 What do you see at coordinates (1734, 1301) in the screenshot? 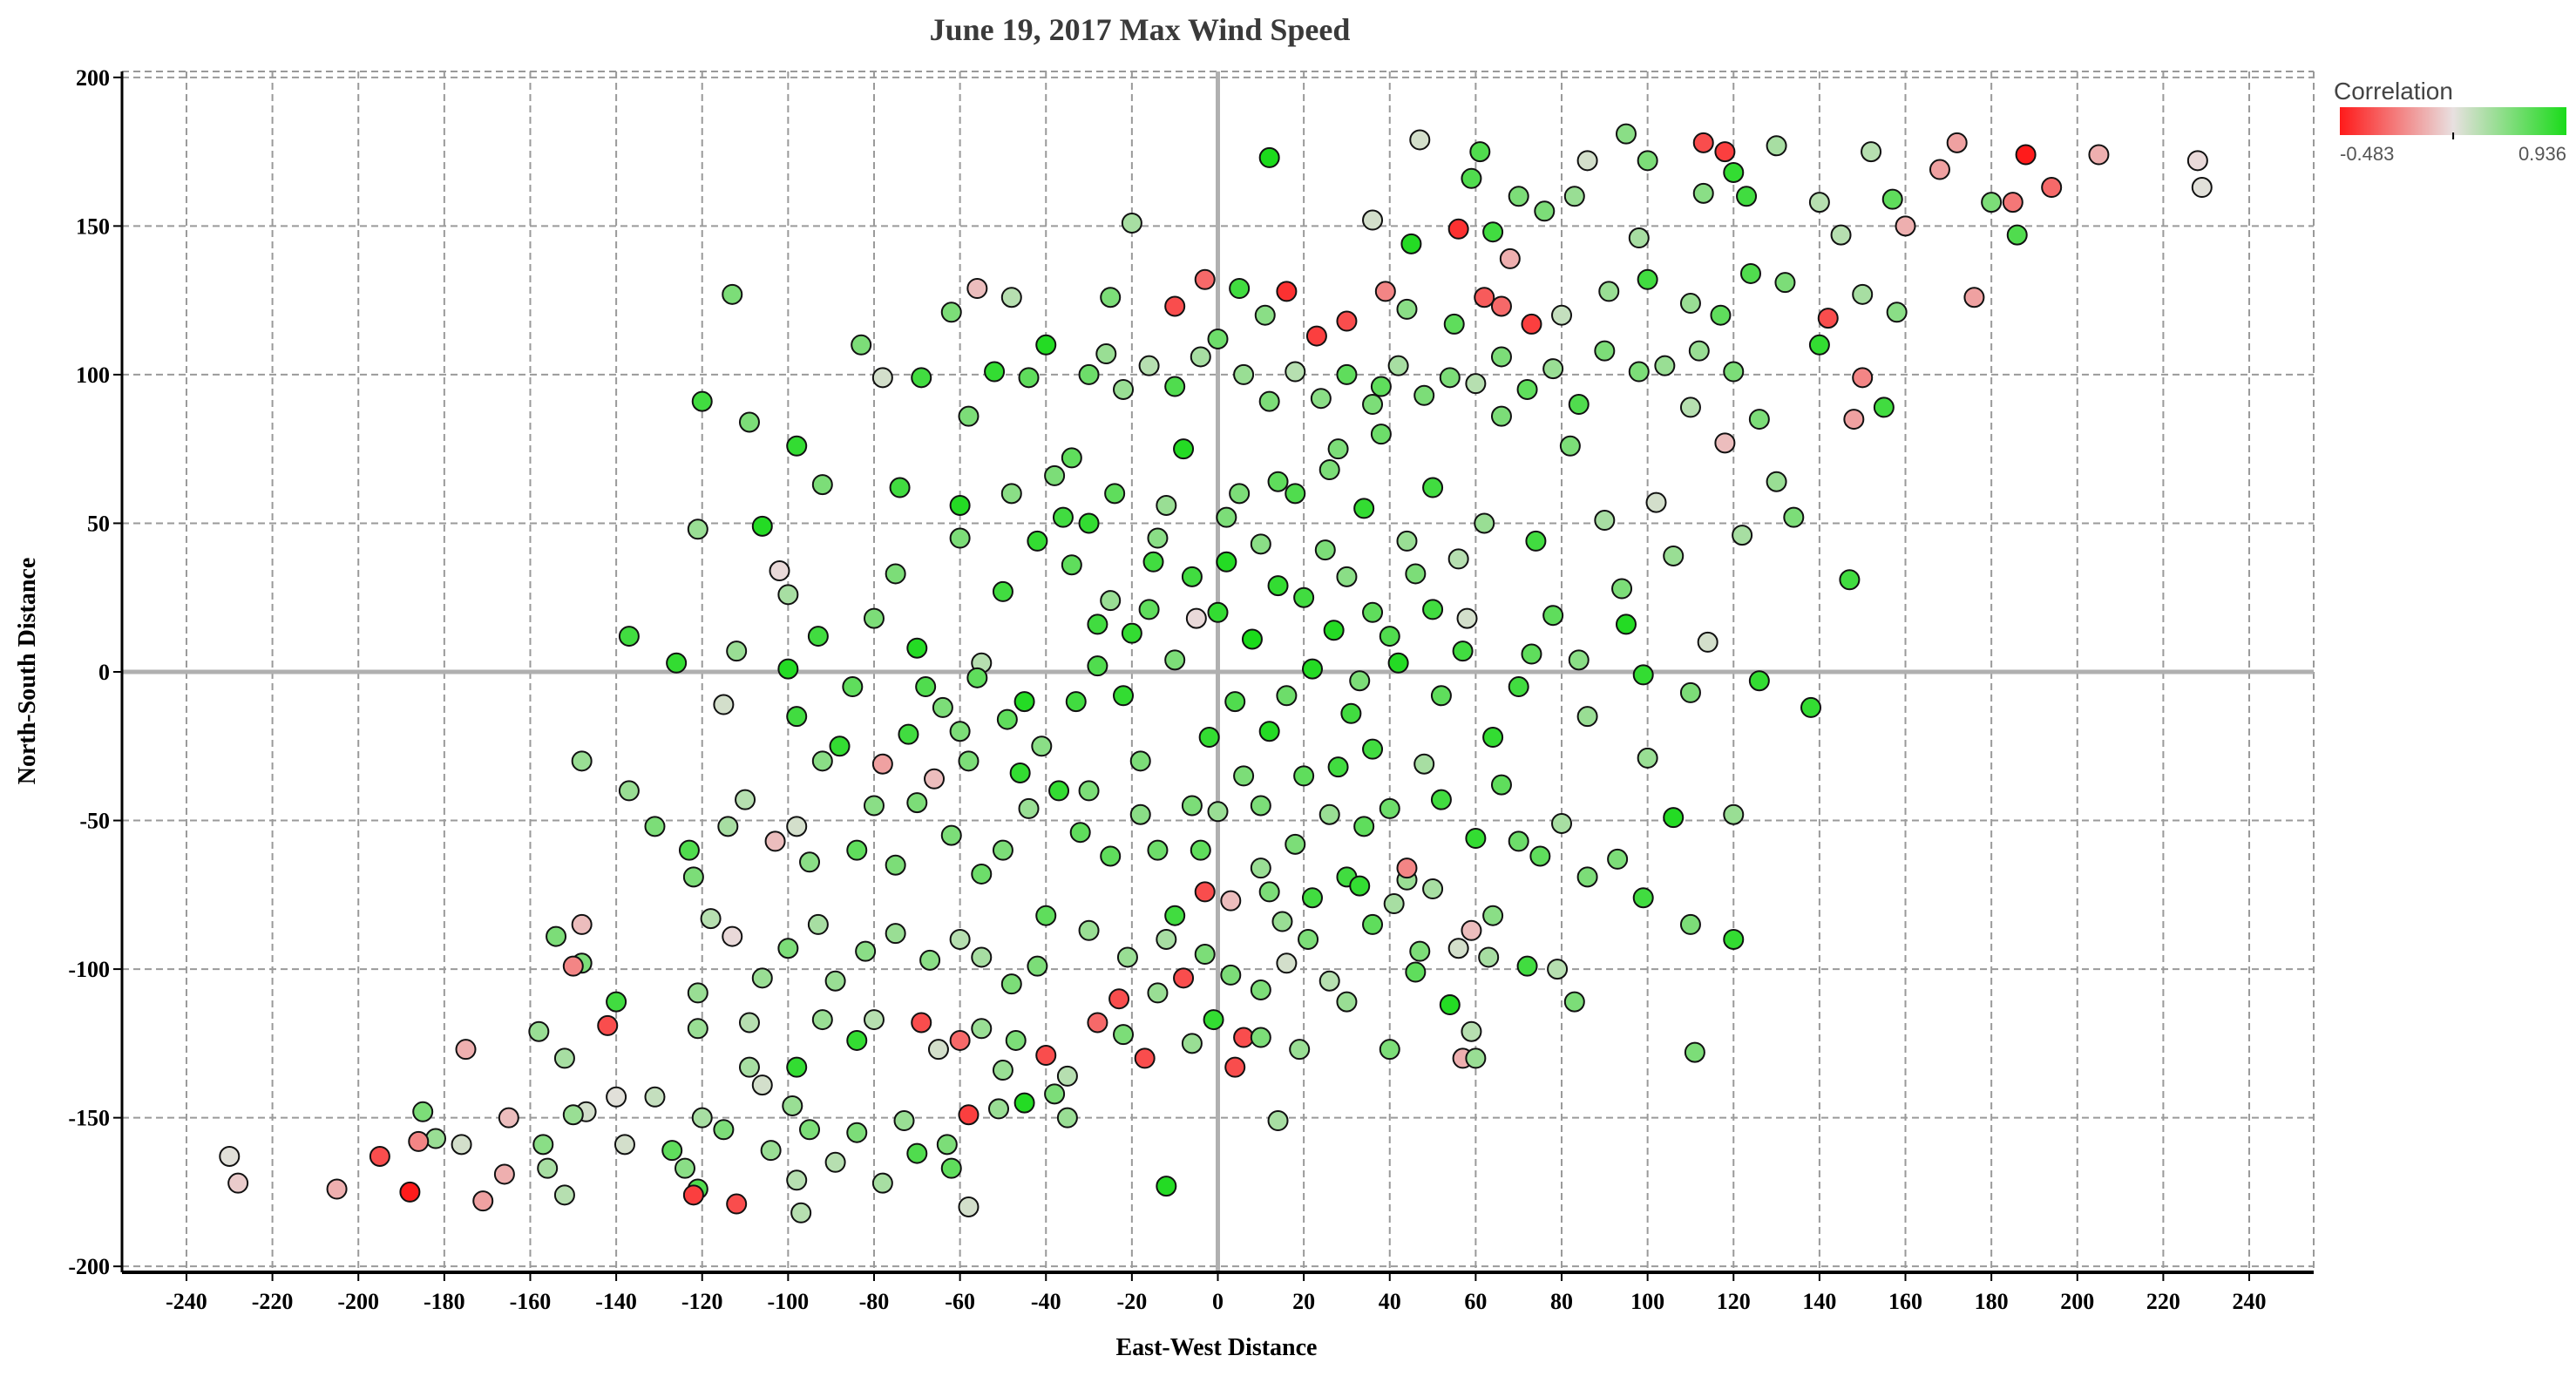
I see `x-tick-label: 120` at bounding box center [1734, 1301].